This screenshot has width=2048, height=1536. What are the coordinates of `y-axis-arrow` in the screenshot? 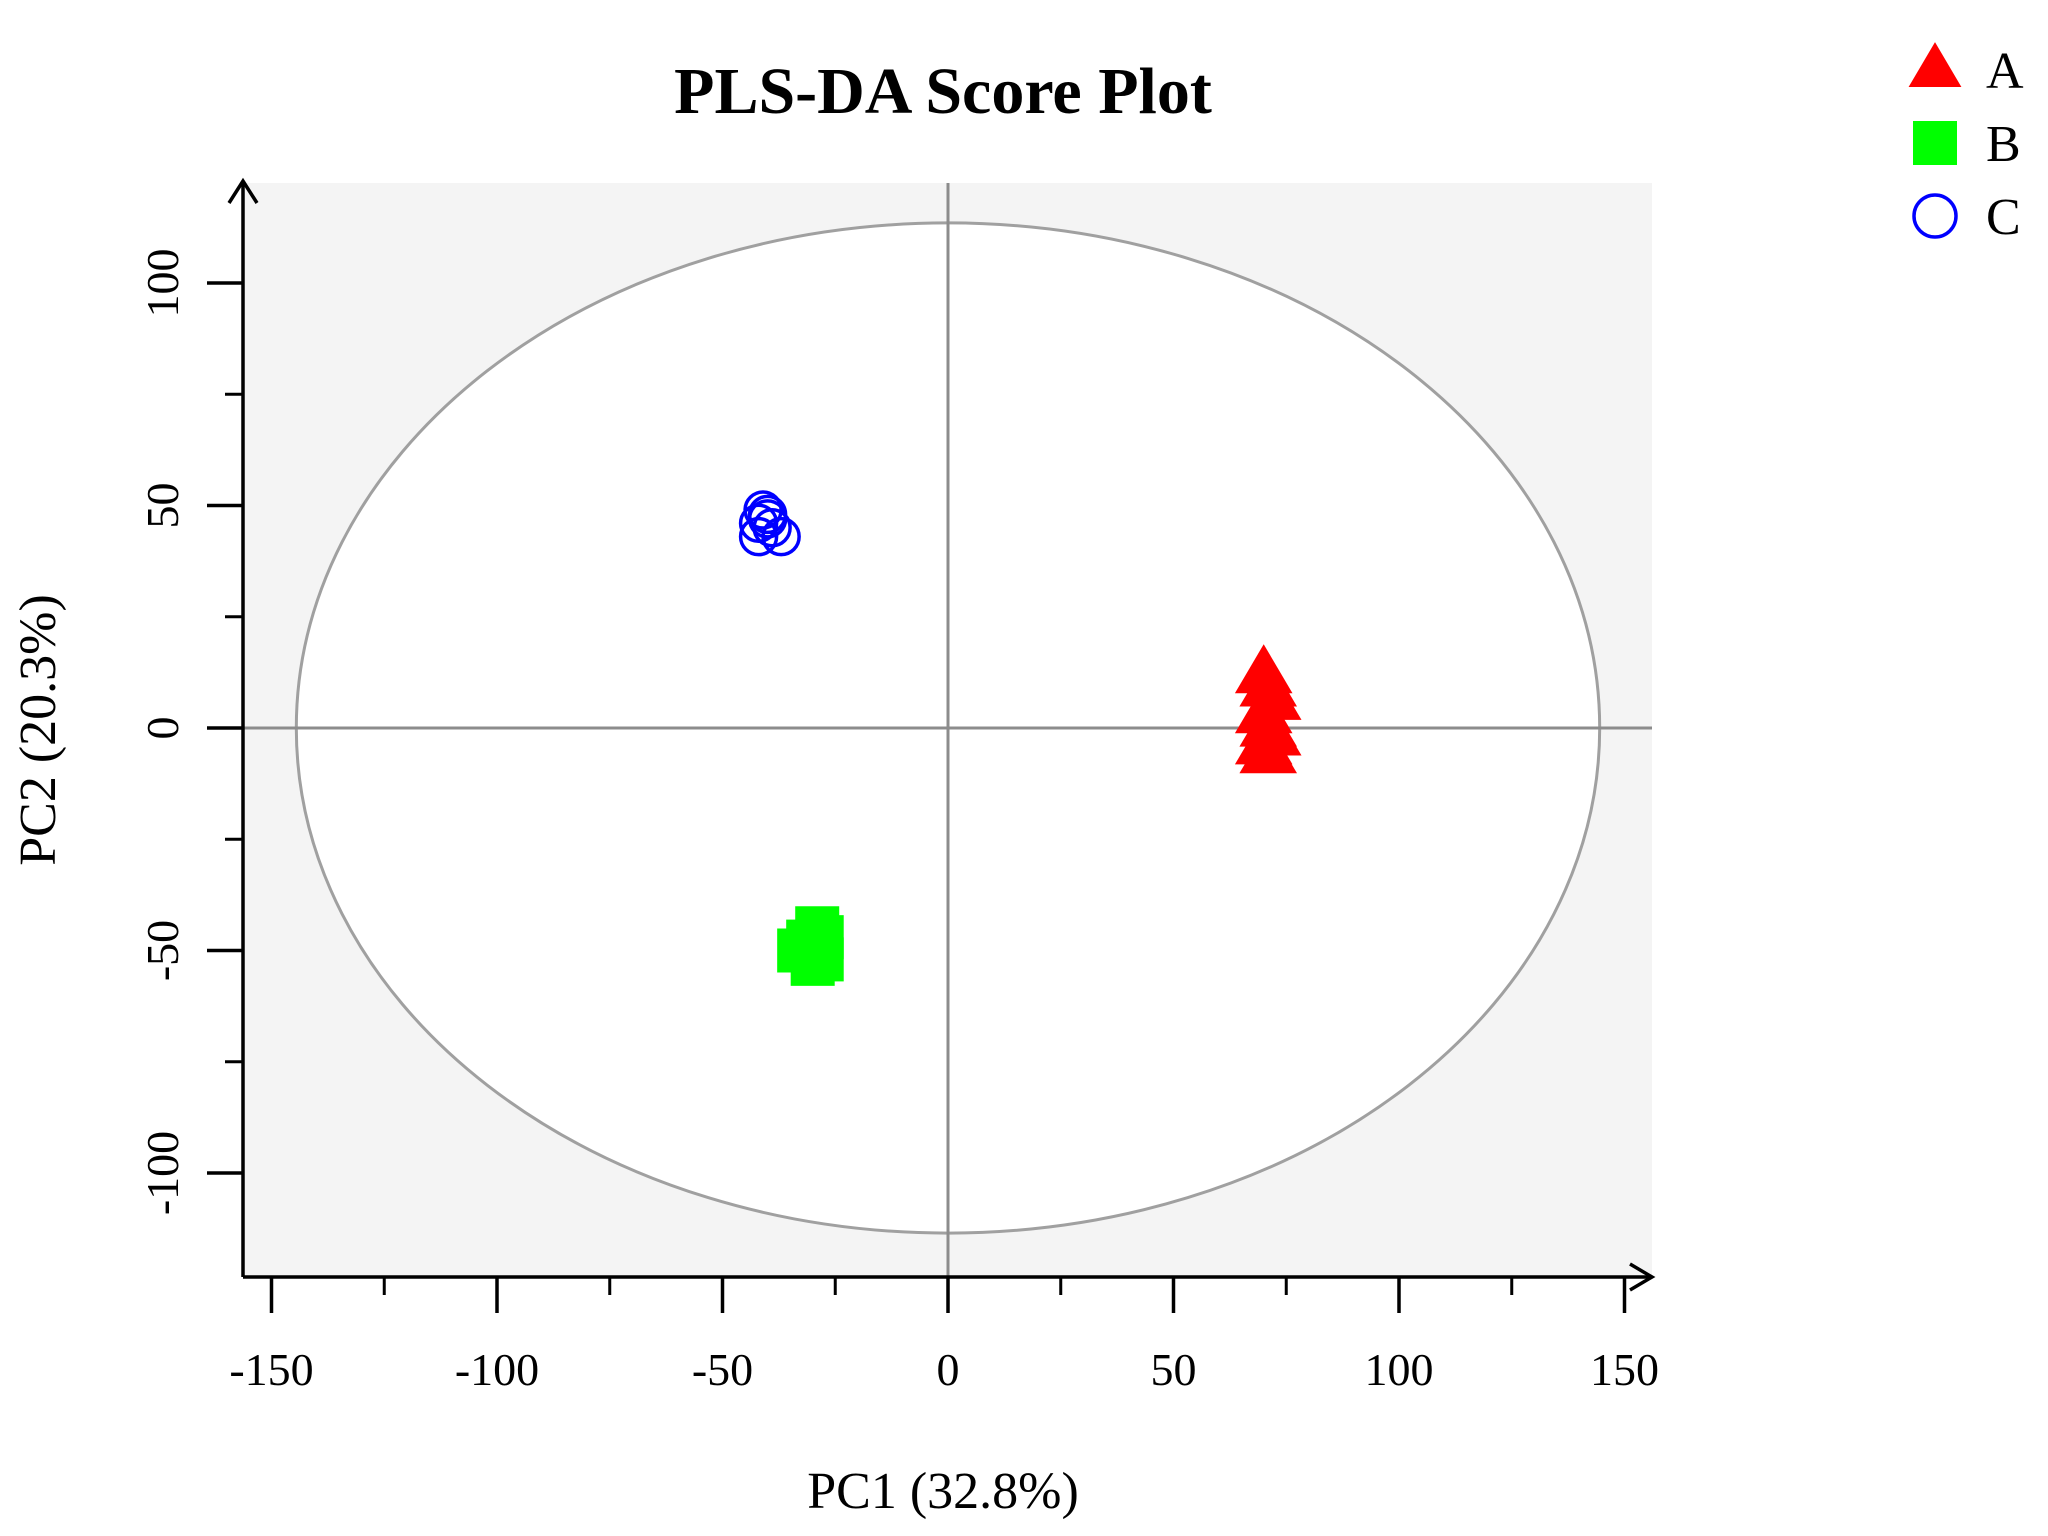 It's located at (243, 190).